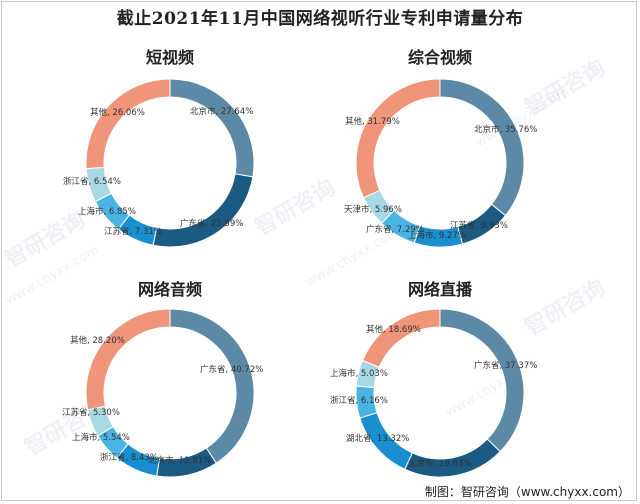 This screenshot has width=640, height=504. Describe the element at coordinates (439, 463) in the screenshot. I see `data-label: 北京市, 19.63%` at that location.